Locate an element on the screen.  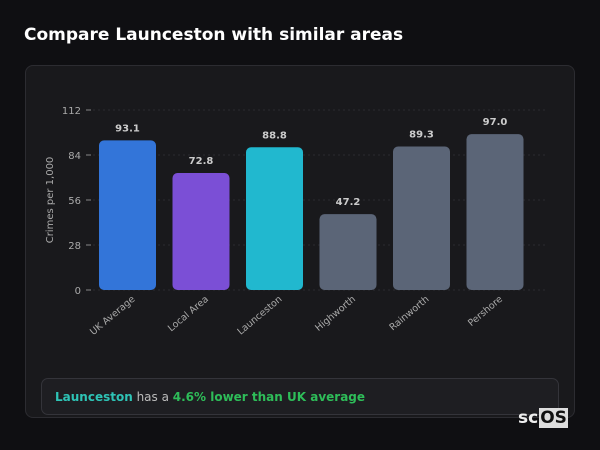
y-tick-label: 84 is located at coordinates (74, 156).